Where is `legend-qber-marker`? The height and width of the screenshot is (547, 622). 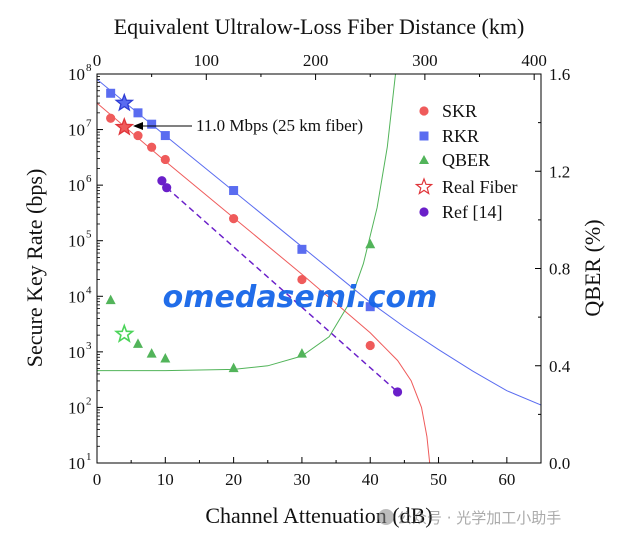
legend-qber-marker is located at coordinates (424, 159).